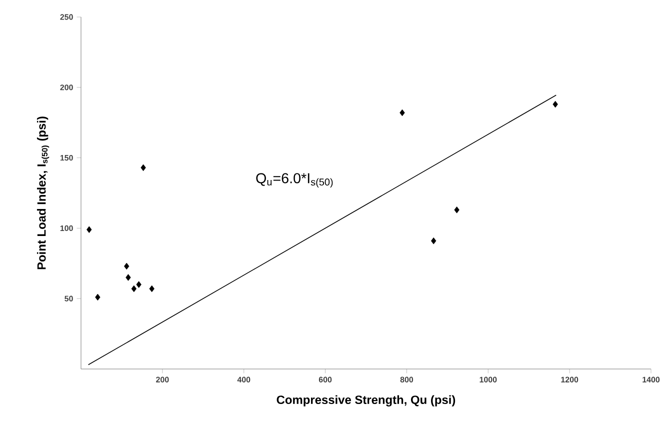 This screenshot has height=438, width=670. Describe the element at coordinates (43, 193) in the screenshot. I see `y-axis-title: Point Load Index, I$_{s(50)}$ (psi)` at that location.